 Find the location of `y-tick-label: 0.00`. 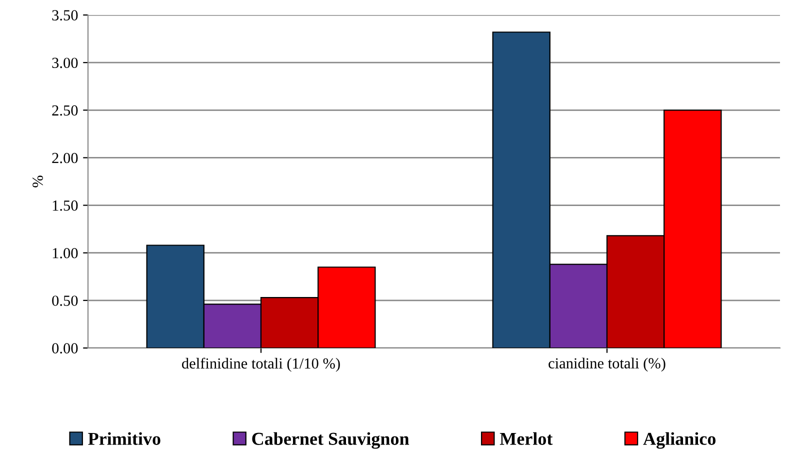

y-tick-label: 0.00 is located at coordinates (65, 348).